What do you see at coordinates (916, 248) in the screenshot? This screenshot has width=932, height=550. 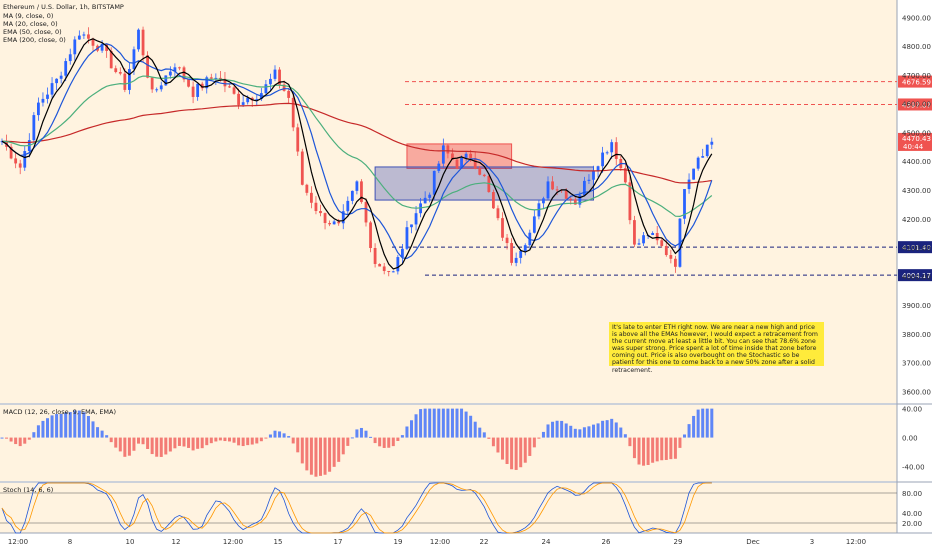 I see `level-price-label: 4101.40` at bounding box center [916, 248].